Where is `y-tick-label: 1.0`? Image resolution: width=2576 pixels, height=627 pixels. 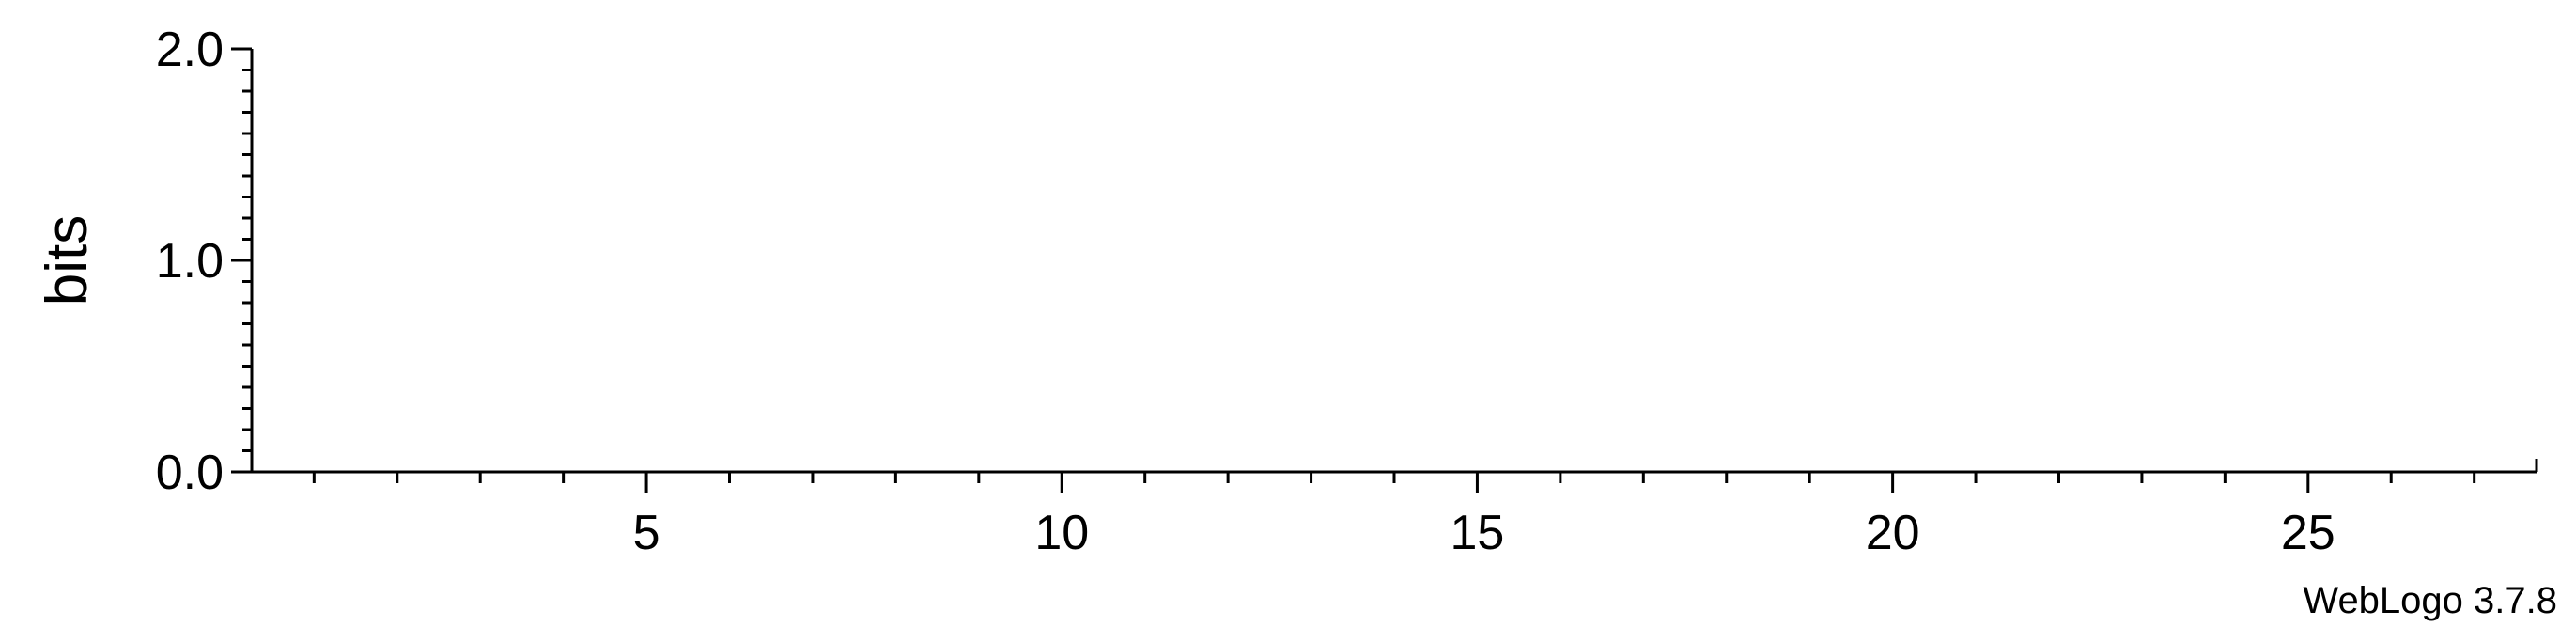 y-tick-label: 1.0 is located at coordinates (190, 261).